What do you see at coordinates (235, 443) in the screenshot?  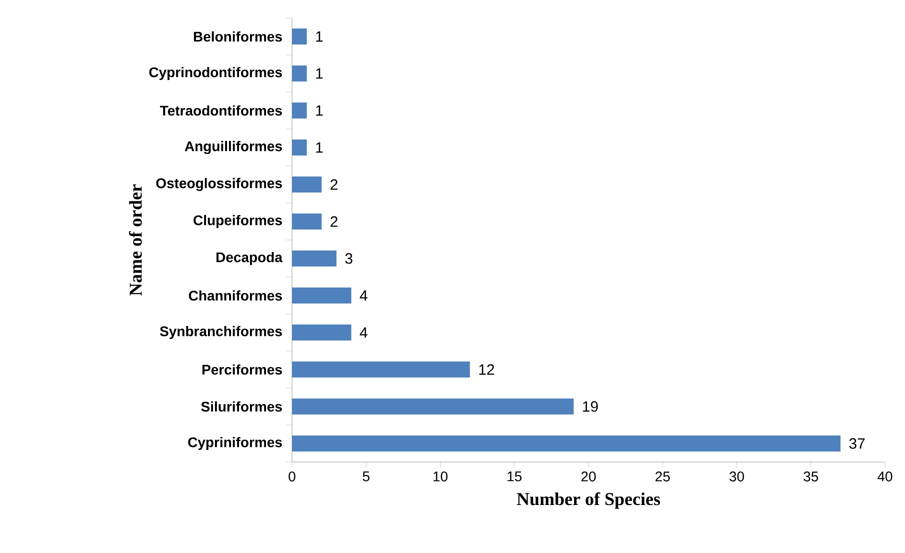 I see `y-tick-label: Cypriniformes` at bounding box center [235, 443].